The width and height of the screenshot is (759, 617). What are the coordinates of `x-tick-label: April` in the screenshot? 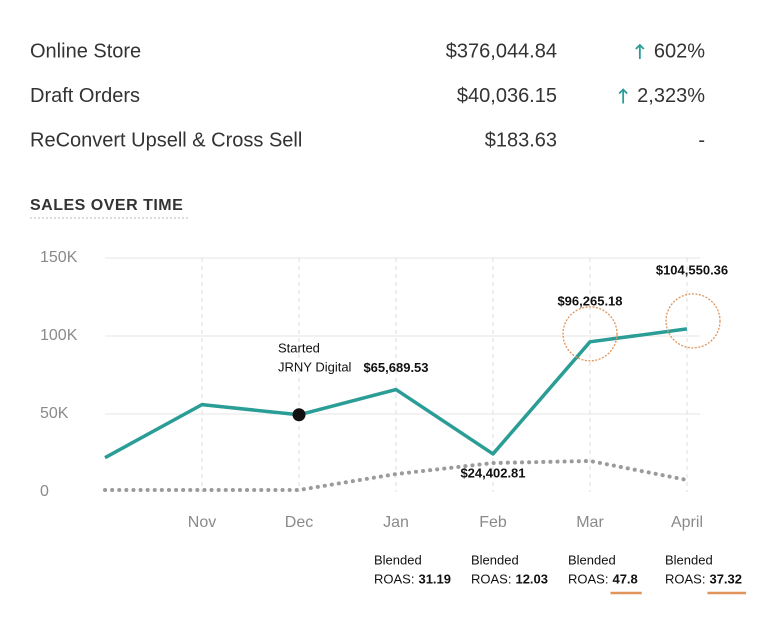 It's located at (687, 522).